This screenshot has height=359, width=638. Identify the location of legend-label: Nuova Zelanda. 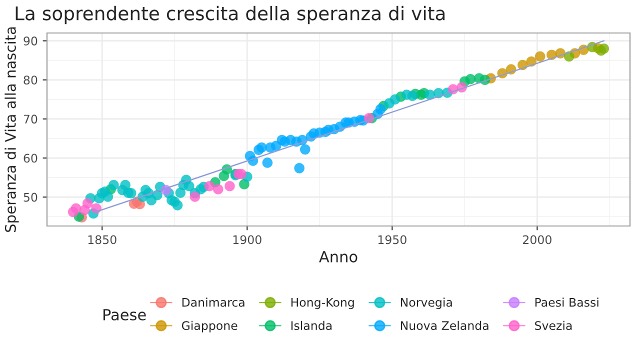
(444, 325).